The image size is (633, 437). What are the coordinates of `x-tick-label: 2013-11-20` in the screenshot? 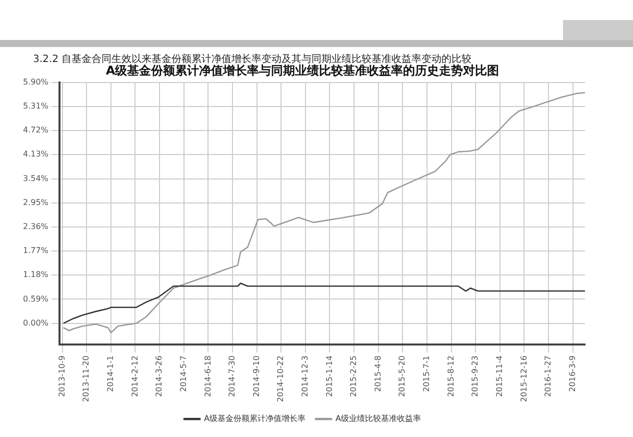 It's located at (86, 379).